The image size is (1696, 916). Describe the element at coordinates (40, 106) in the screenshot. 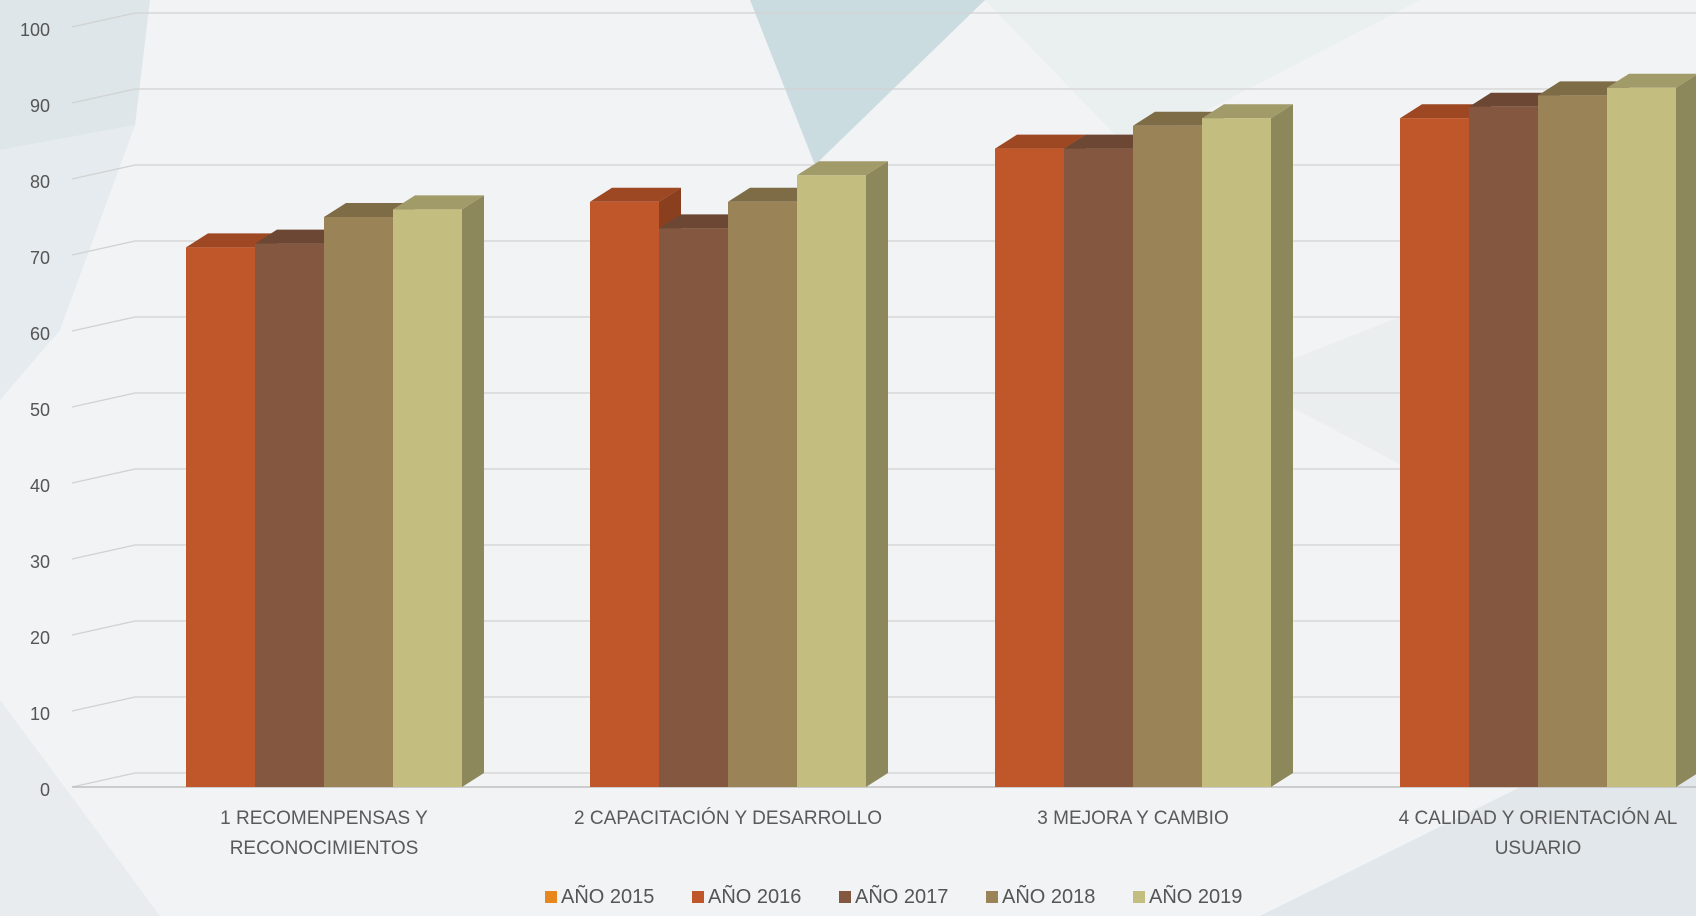

I see `y-tick-label: 90` at that location.